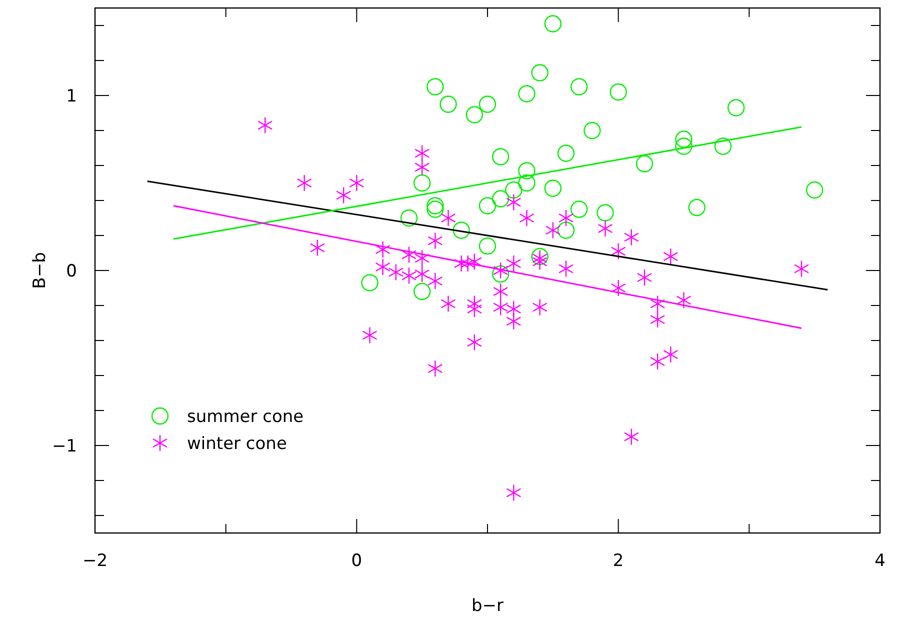  What do you see at coordinates (356, 561) in the screenshot?
I see `x-tick-label: 0` at bounding box center [356, 561].